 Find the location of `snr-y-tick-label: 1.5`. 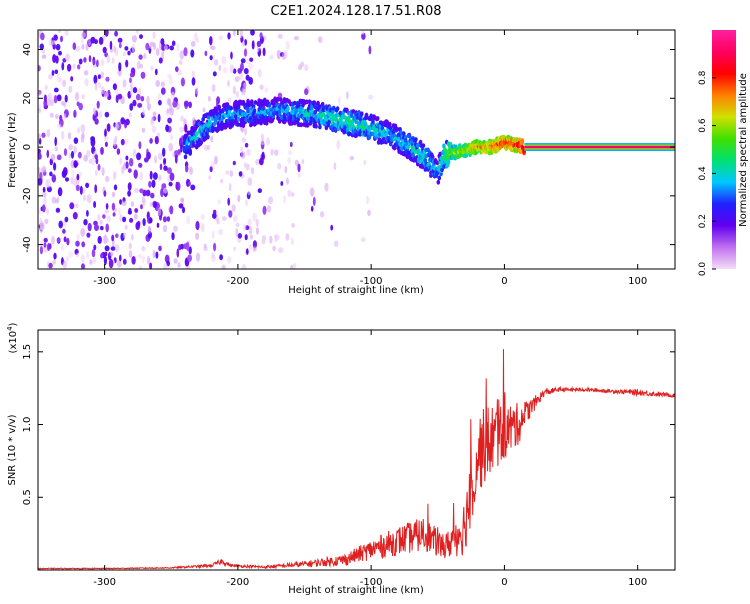

snr-y-tick-label: 1.5 is located at coordinates (27, 352).